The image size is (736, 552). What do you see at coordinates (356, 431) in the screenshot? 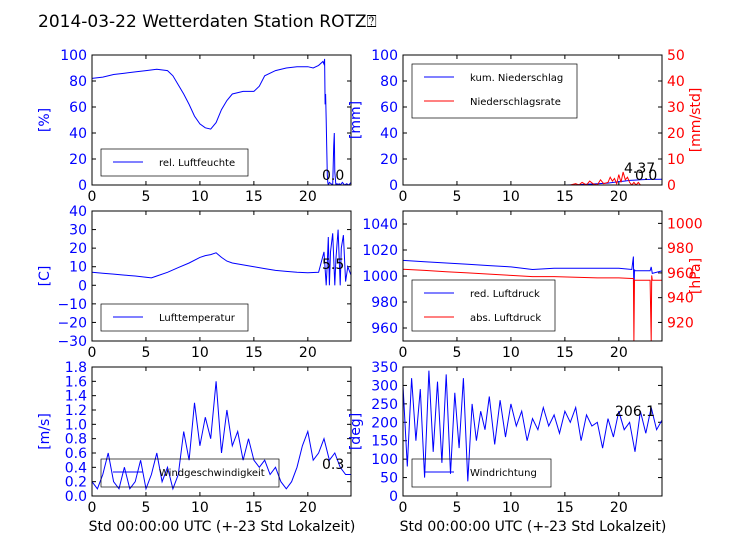
I see `y-axis-label: [deg]` at bounding box center [356, 431].